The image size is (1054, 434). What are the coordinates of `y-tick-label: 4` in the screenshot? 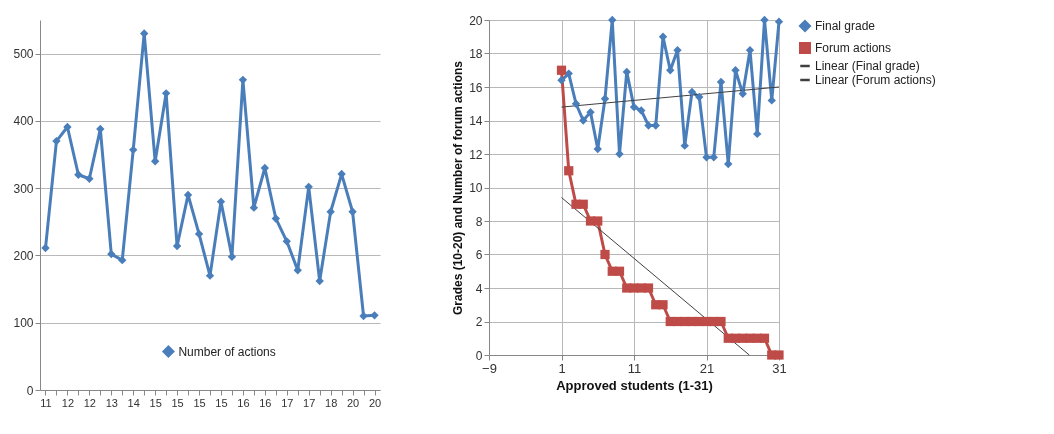 It's located at (479, 288).